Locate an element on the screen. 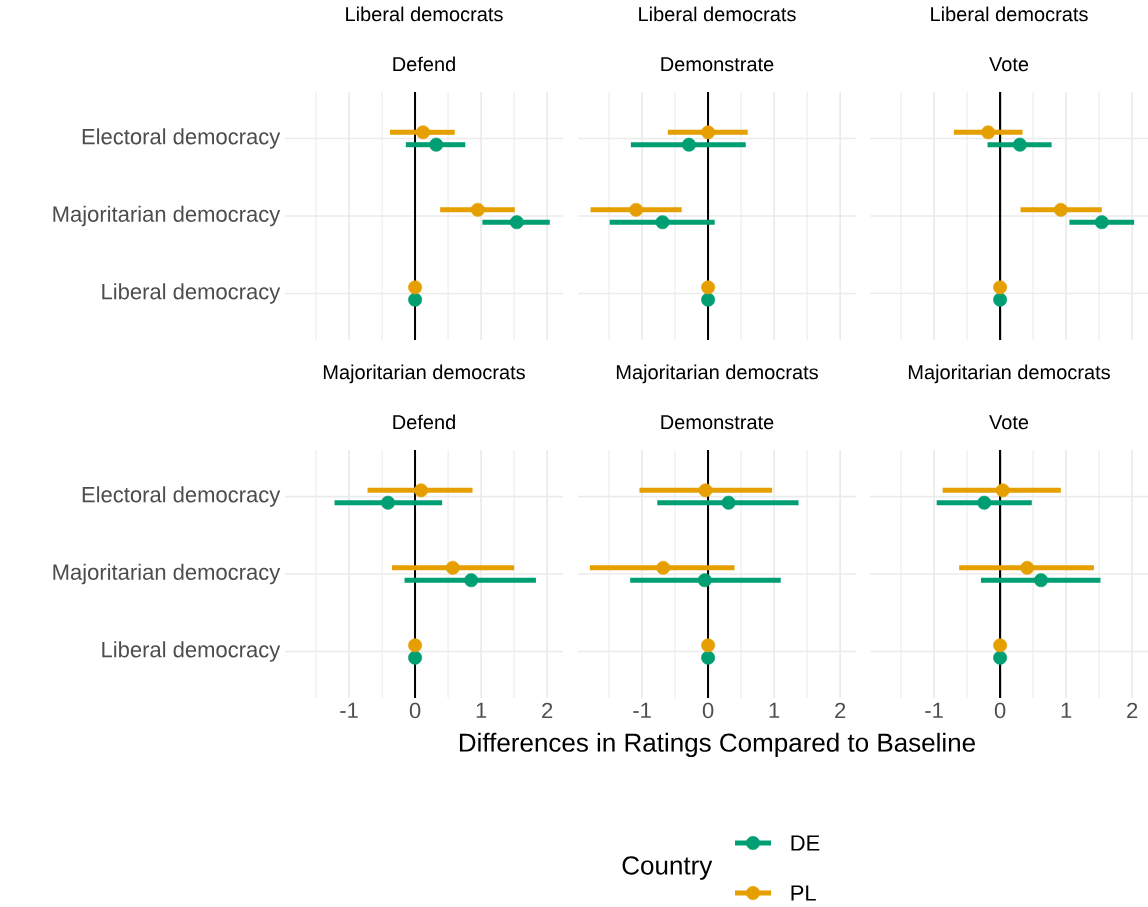 The height and width of the screenshot is (907, 1148). legend-title: Country is located at coordinates (667, 868).